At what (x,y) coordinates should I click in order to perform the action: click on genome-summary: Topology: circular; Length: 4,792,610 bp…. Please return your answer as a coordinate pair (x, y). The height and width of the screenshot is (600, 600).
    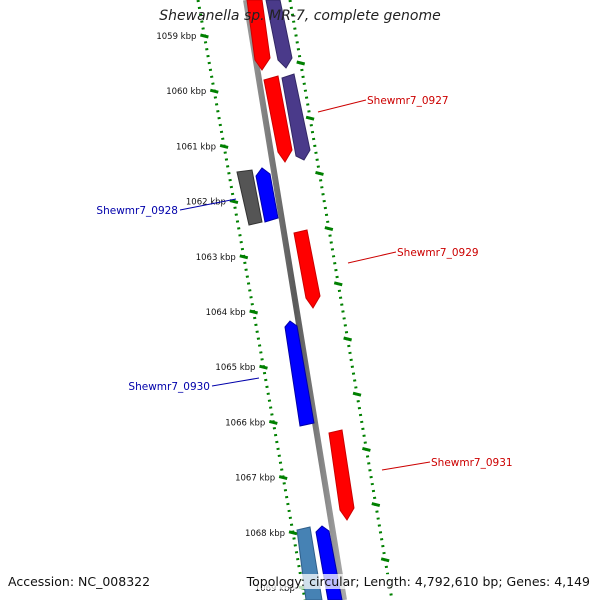
    Looking at the image, I should click on (418, 581).